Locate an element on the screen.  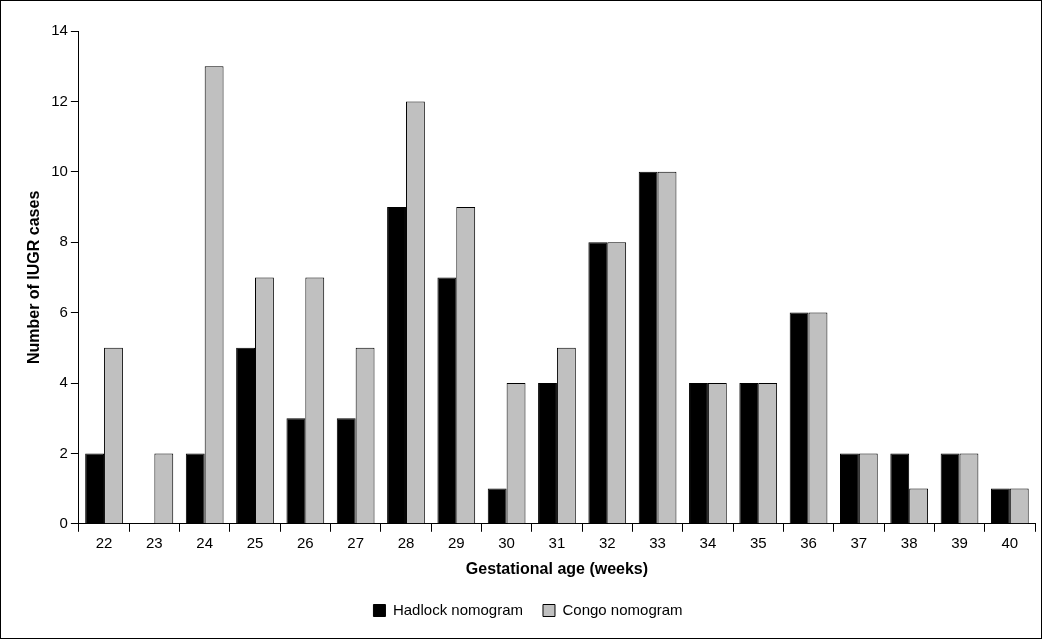
legend-label: Hadlock nomogram is located at coordinates (457, 609).